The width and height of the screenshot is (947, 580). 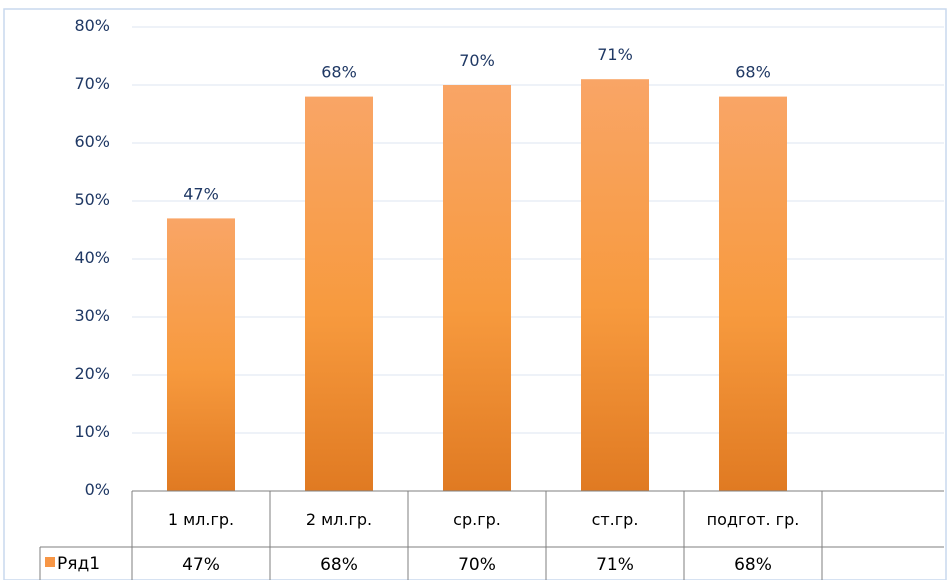 I want to click on y-axis-ticks: 0% 10% 20% 30% 40% 50% 60% 70% 80%, so click(x=92, y=257).